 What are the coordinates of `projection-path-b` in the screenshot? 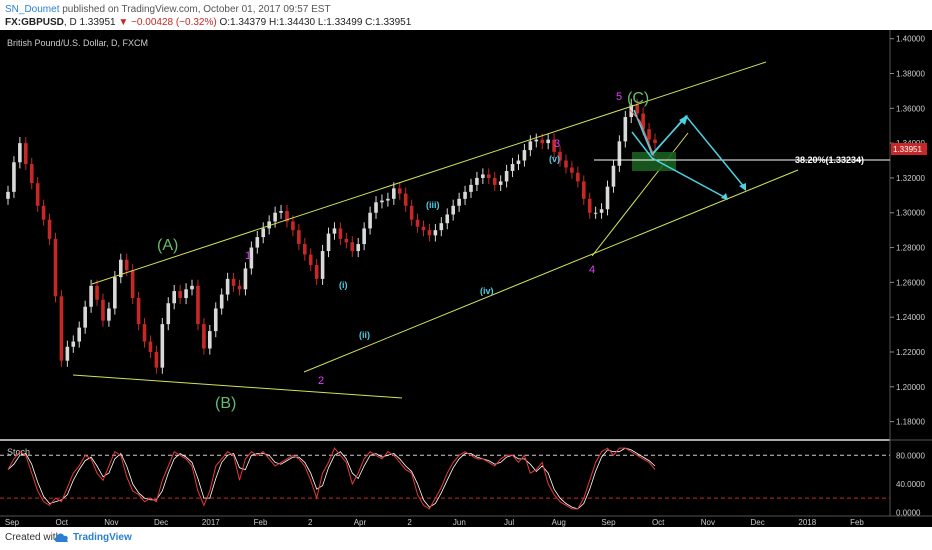 It's located at (698, 151).